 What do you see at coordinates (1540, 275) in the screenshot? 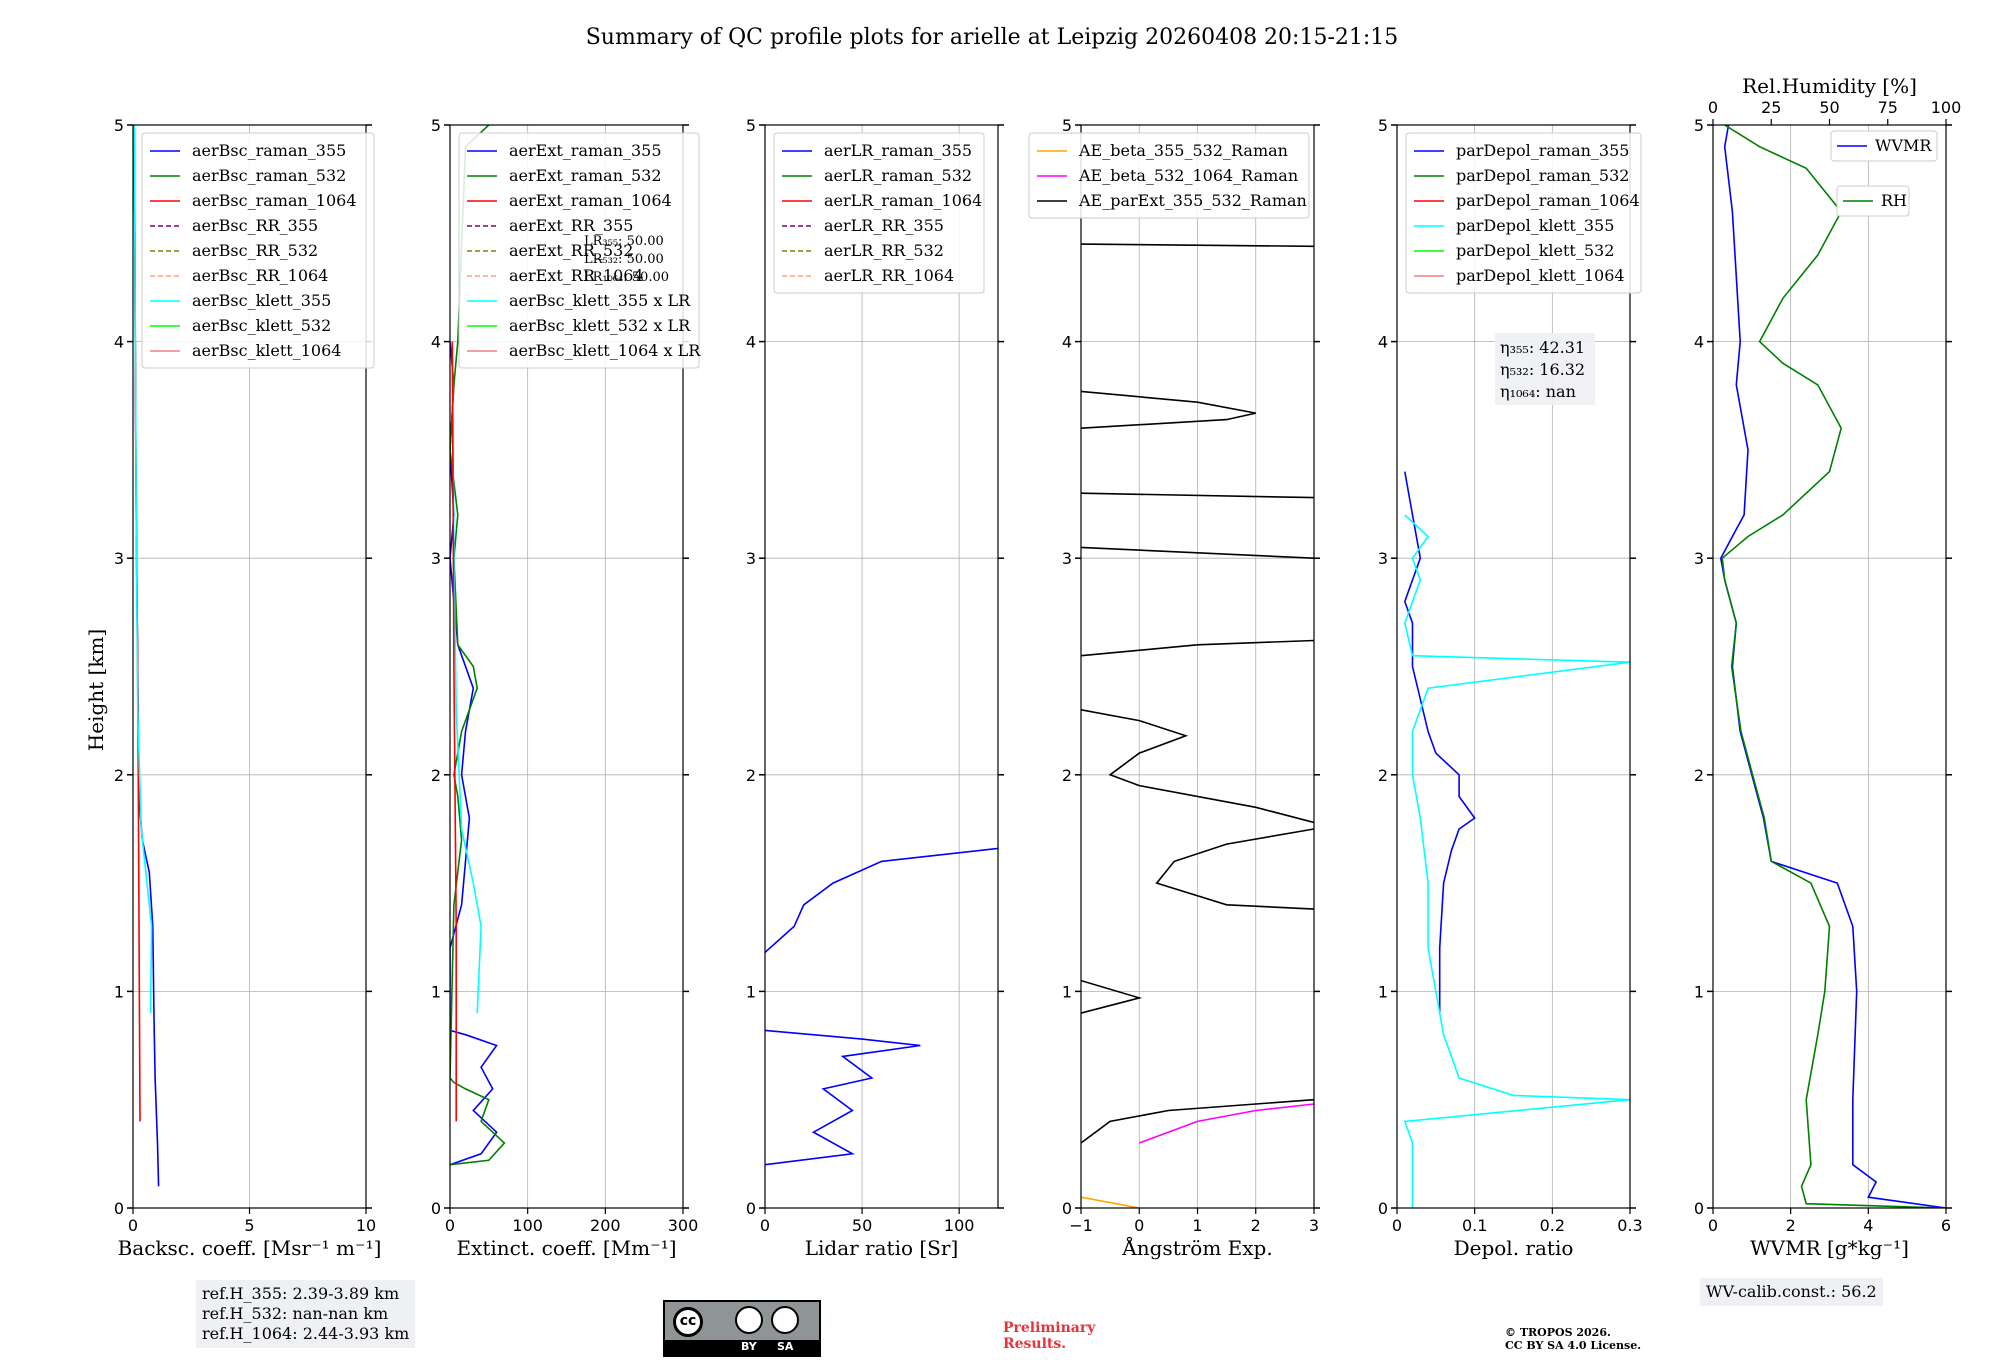
I see `legend-entry: parDepol_klett_1064` at bounding box center [1540, 275].